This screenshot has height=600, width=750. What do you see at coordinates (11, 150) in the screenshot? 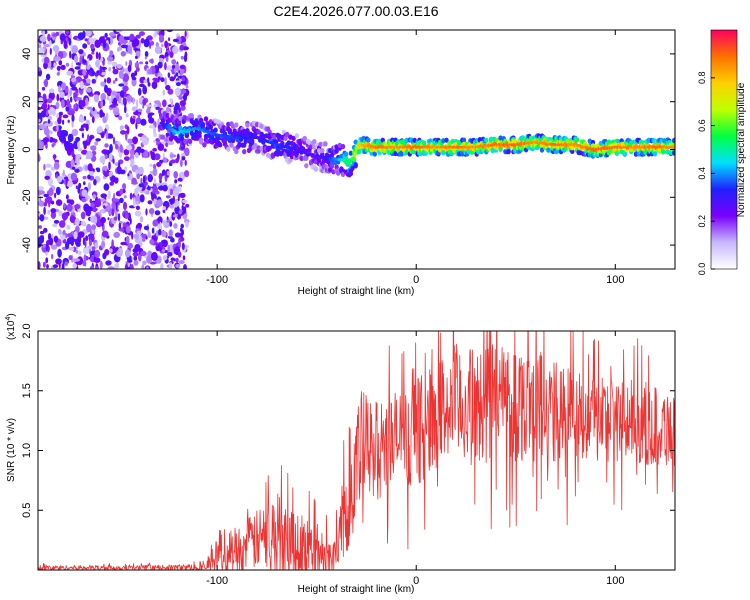
I see `spectrogram-ylabel: Frequency (Hz)` at bounding box center [11, 150].